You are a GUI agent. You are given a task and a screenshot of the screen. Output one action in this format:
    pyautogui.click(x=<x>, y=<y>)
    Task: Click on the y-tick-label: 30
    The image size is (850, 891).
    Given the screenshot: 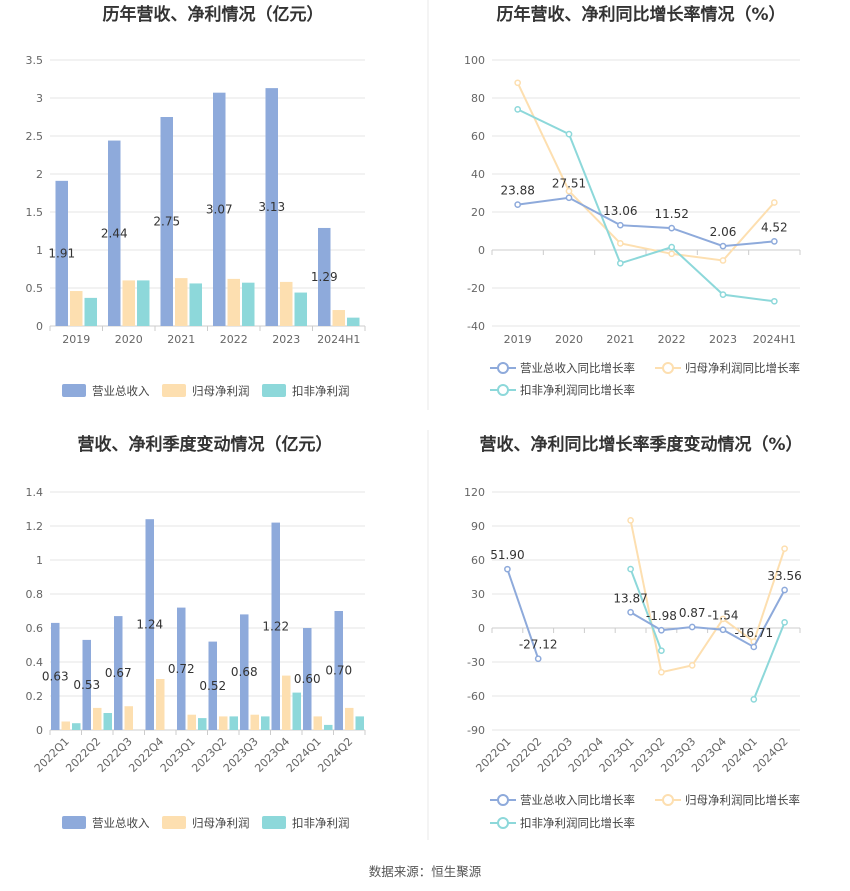 What is the action you would take?
    pyautogui.click(x=478, y=594)
    